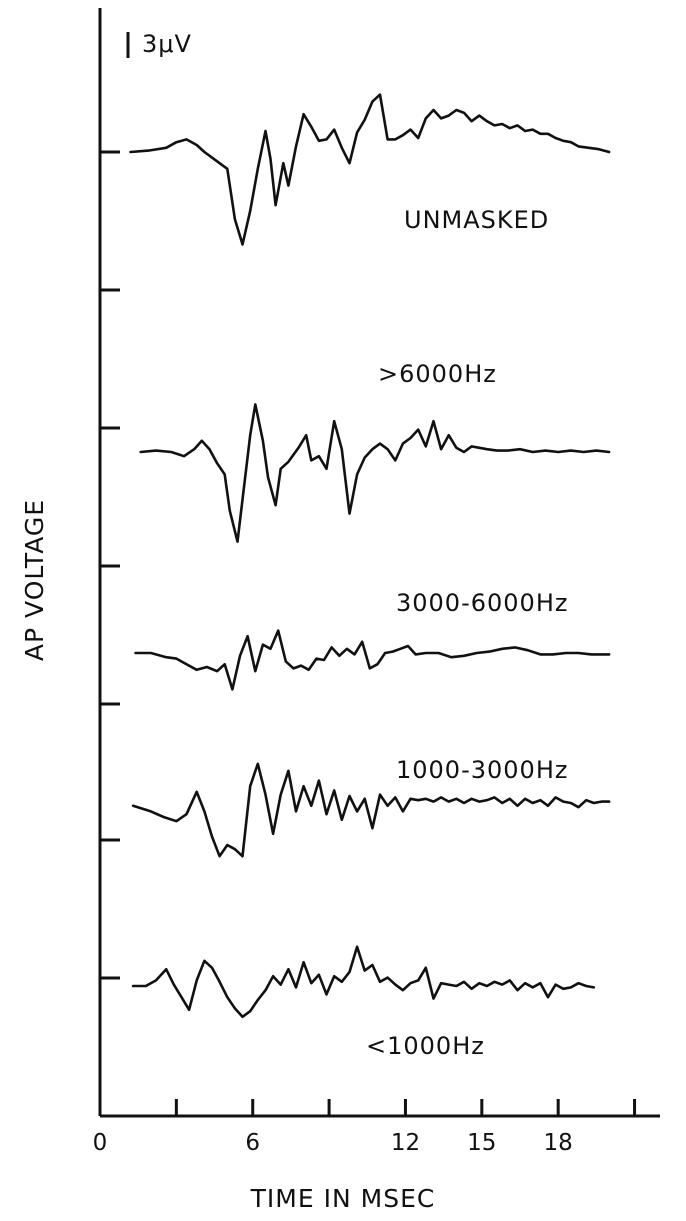 Image resolution: width=686 pixels, height=1221 pixels. What do you see at coordinates (437, 374) in the screenshot?
I see `trace-label-1: >6000Hz` at bounding box center [437, 374].